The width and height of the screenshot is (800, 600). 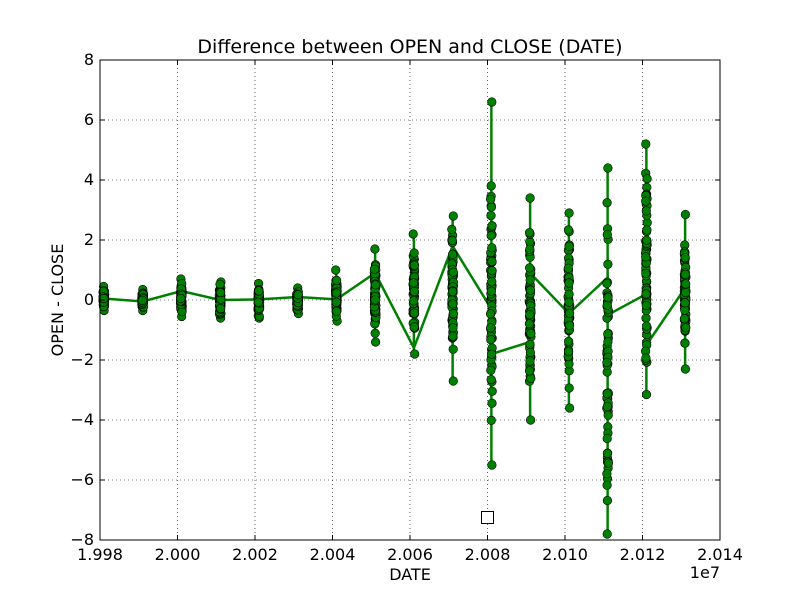 What do you see at coordinates (89, 299) in the screenshot?
I see `y-tick-label: 0` at bounding box center [89, 299].